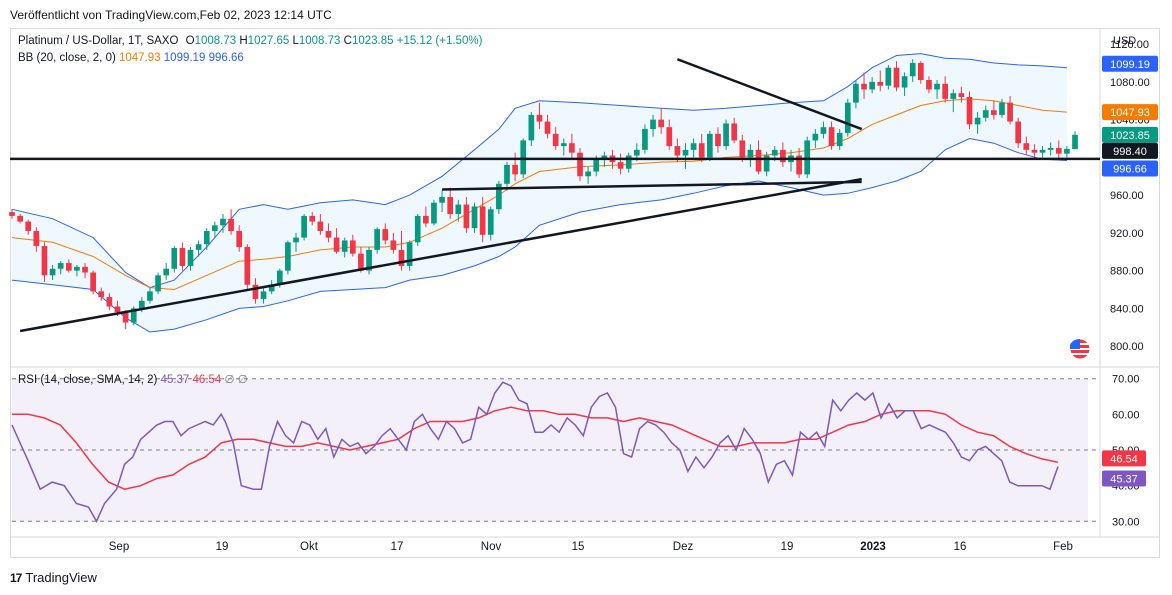 The height and width of the screenshot is (595, 1172). I want to click on rsi-label-sma: 46.54, so click(1124, 458).